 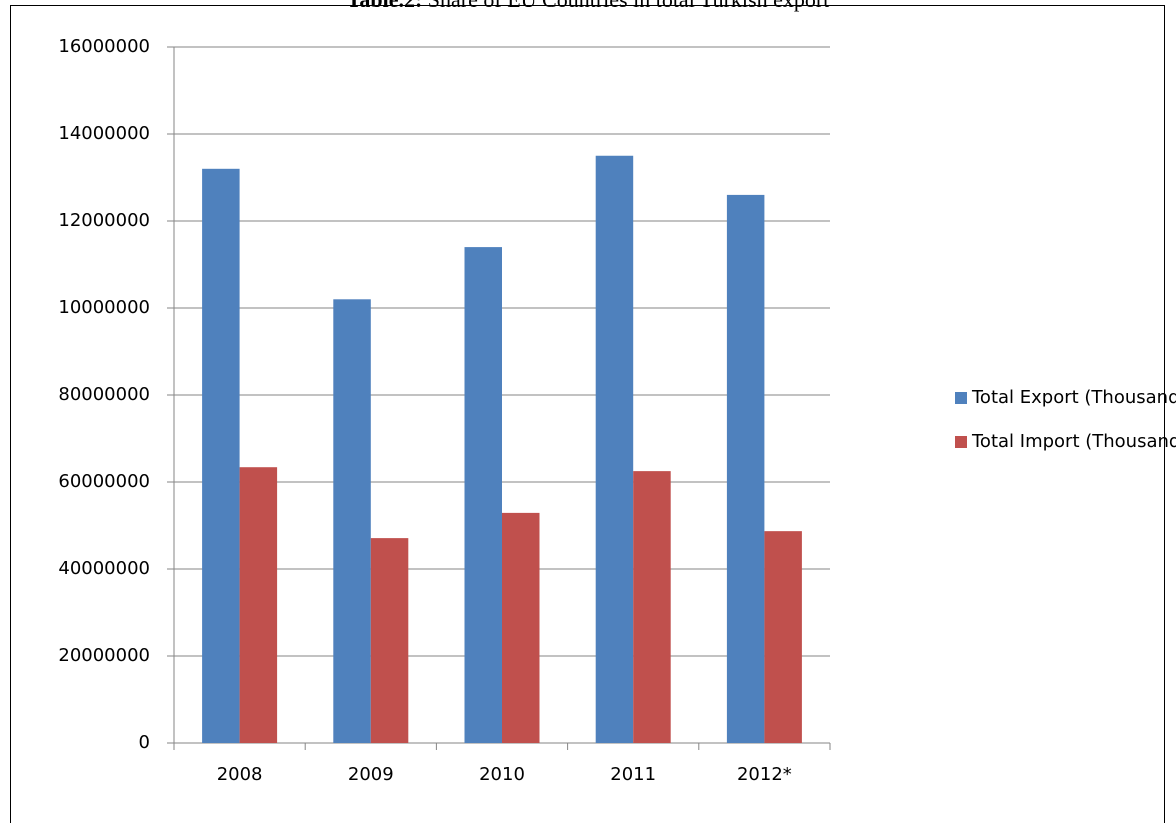 I want to click on x-tick-label: 2009, so click(x=371, y=774).